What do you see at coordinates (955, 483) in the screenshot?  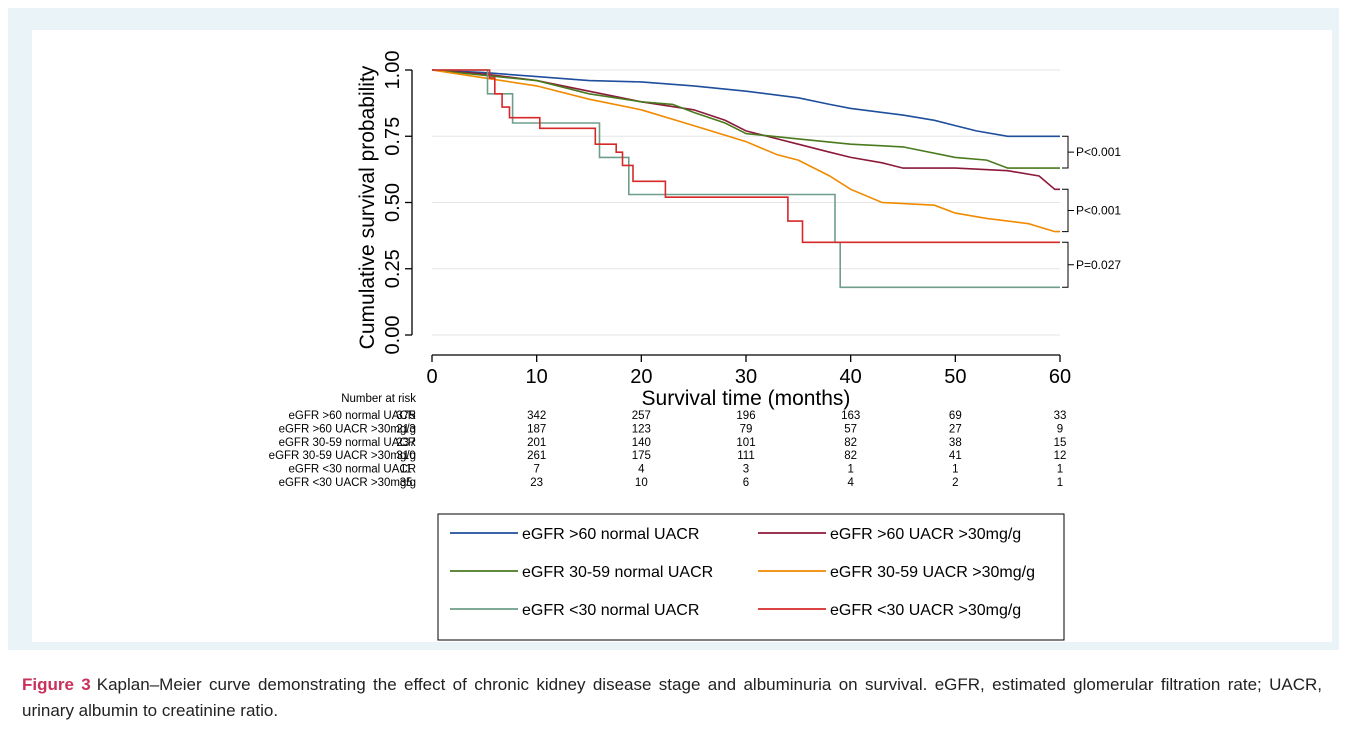 I see `risk-value-5-5: 2` at bounding box center [955, 483].